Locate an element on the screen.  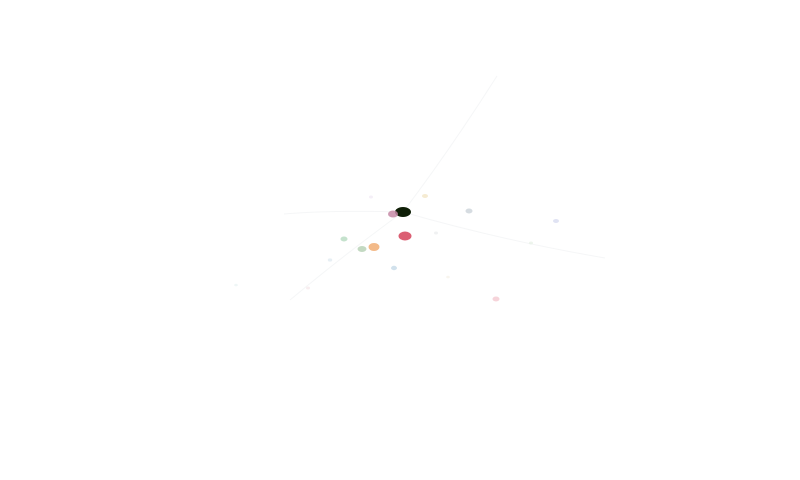
faint-teal-body is located at coordinates (236, 285).